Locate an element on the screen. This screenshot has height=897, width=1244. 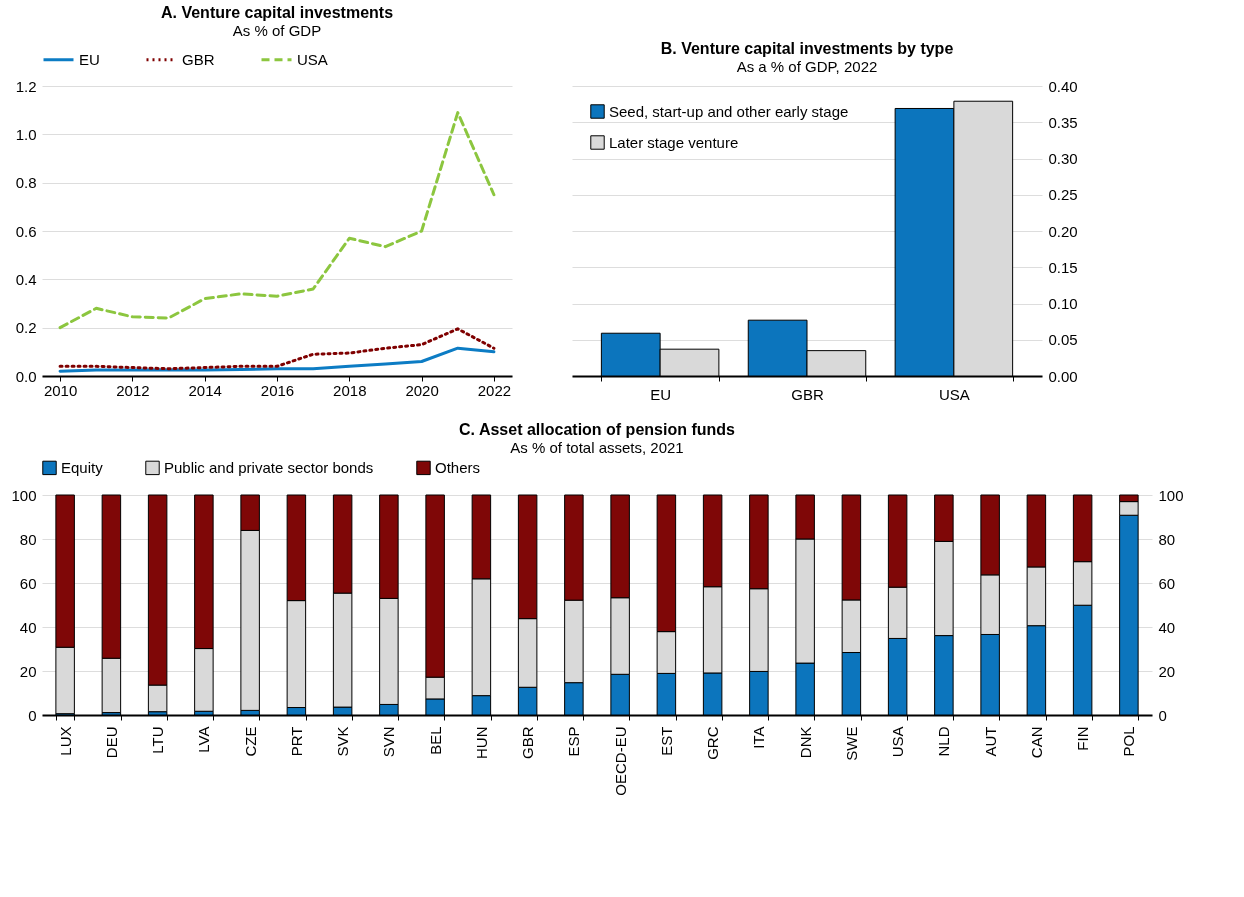
chart-subtitle: As a % of GDP, 2022 is located at coordinates (807, 66).